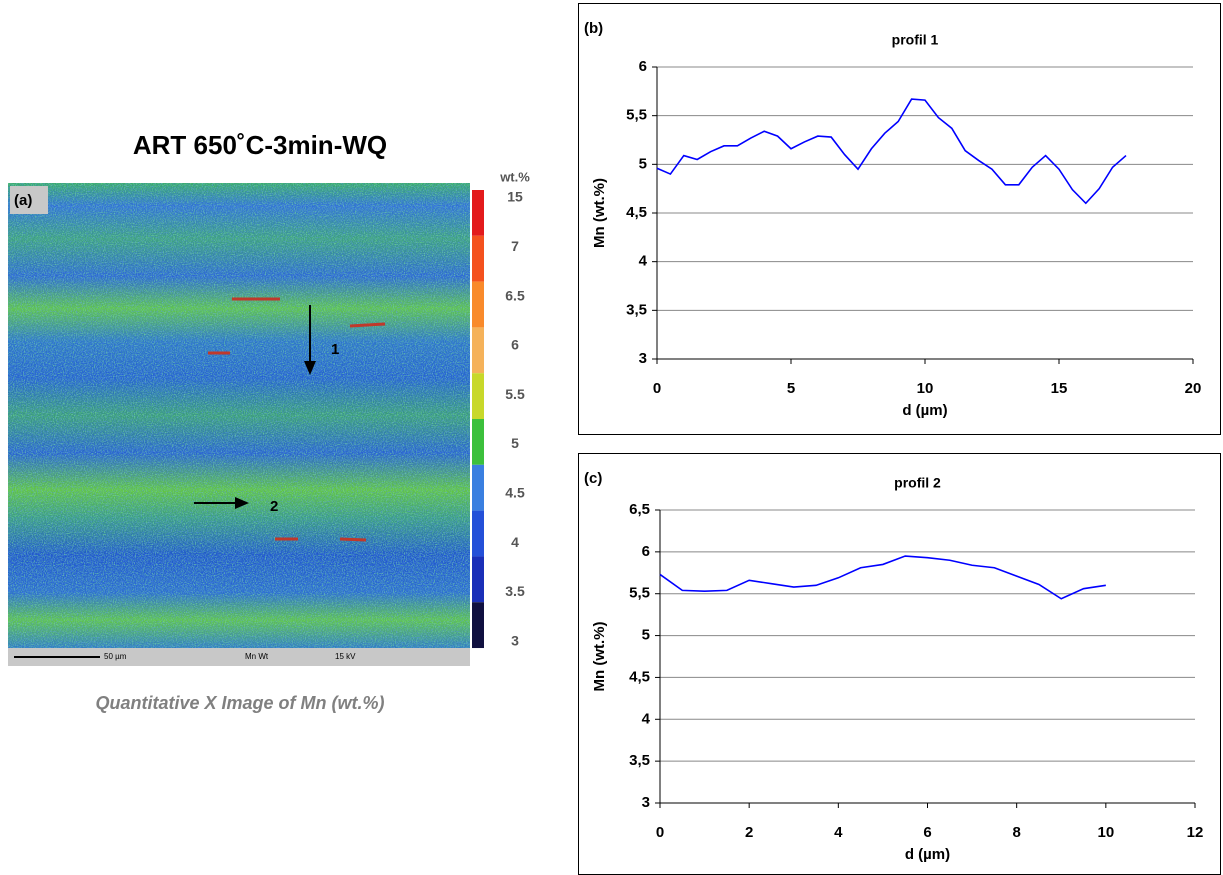 Image resolution: width=1223 pixels, height=875 pixels. Describe the element at coordinates (639, 509) in the screenshot. I see `y-tick-label: 6,5` at that location.